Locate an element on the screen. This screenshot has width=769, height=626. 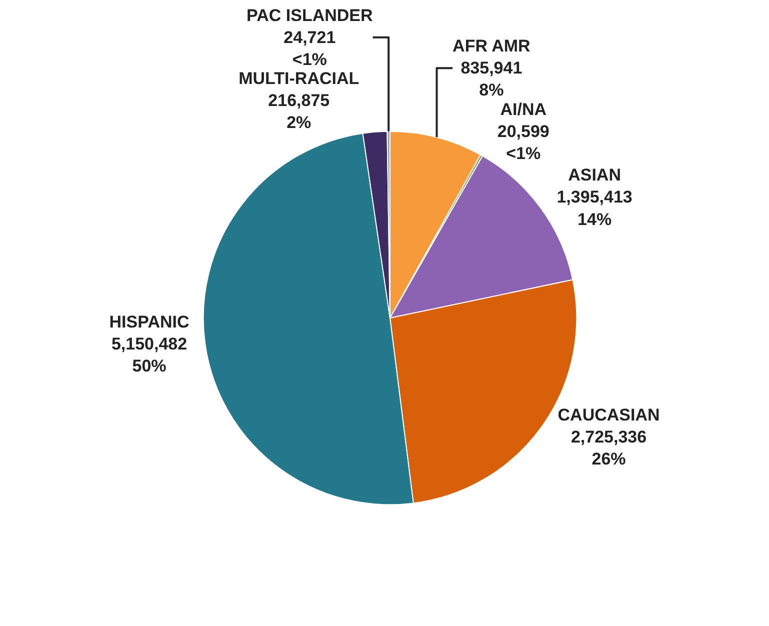
slice-label: AFR AMR is located at coordinates (491, 46).